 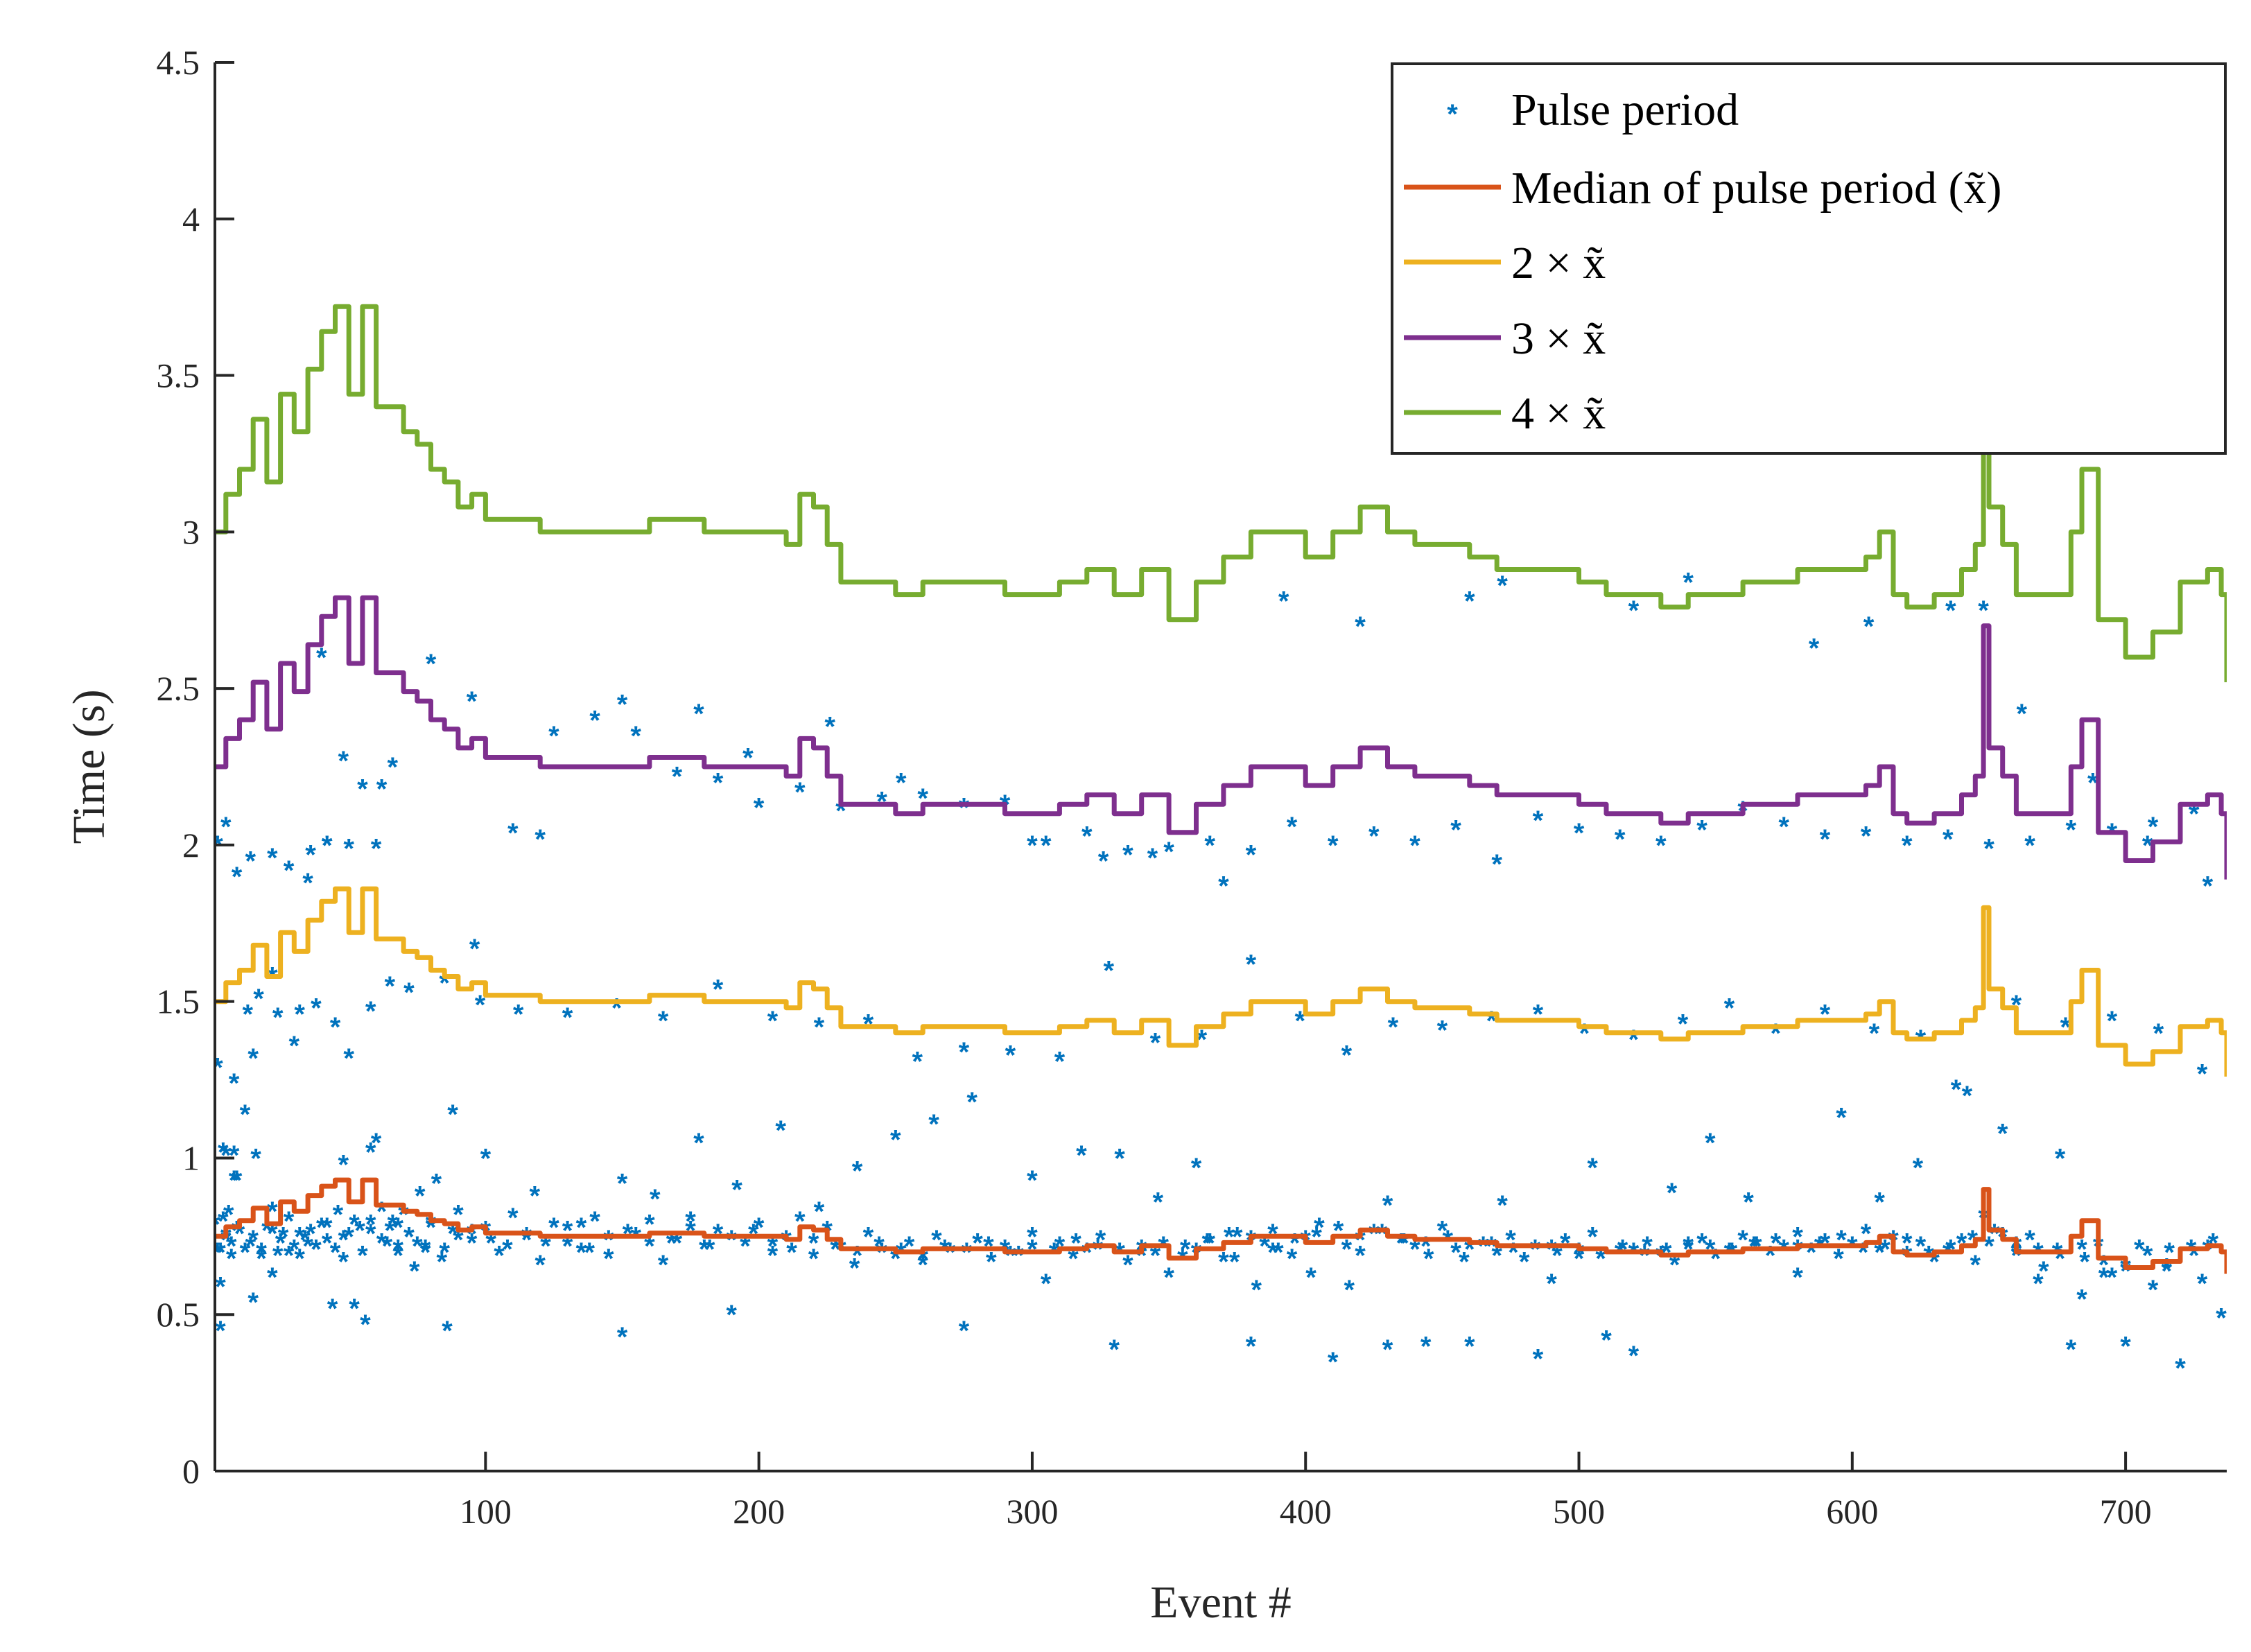 What do you see at coordinates (759, 1511) in the screenshot?
I see `x-tick-label: 200` at bounding box center [759, 1511].